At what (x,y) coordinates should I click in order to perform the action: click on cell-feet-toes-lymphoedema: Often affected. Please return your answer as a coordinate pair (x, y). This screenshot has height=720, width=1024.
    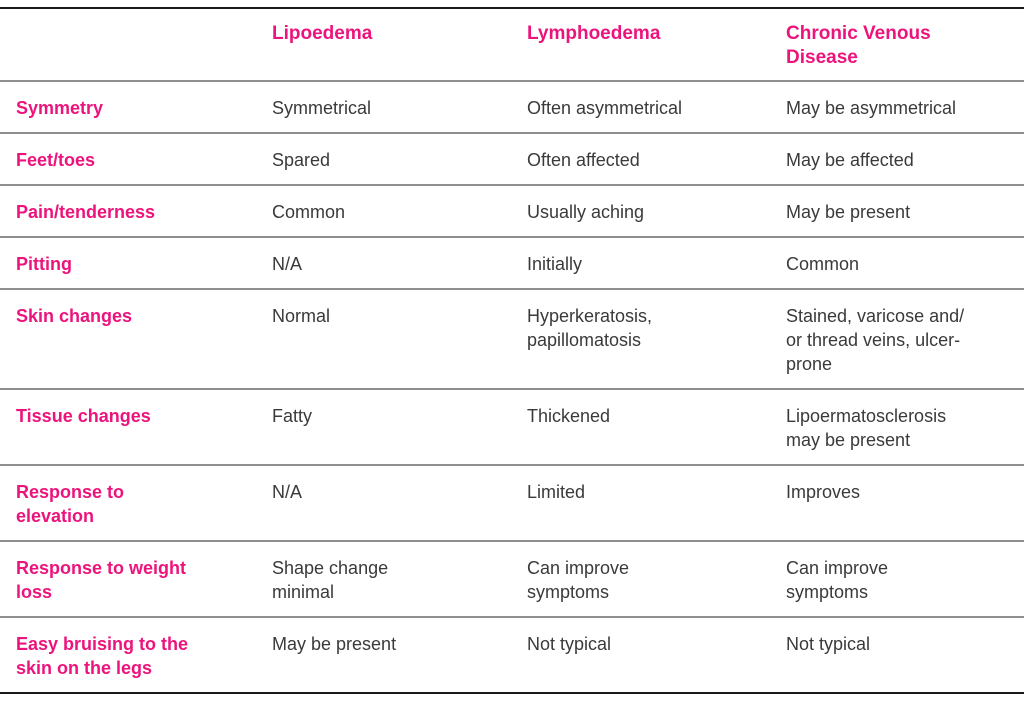
    Looking at the image, I should click on (583, 160).